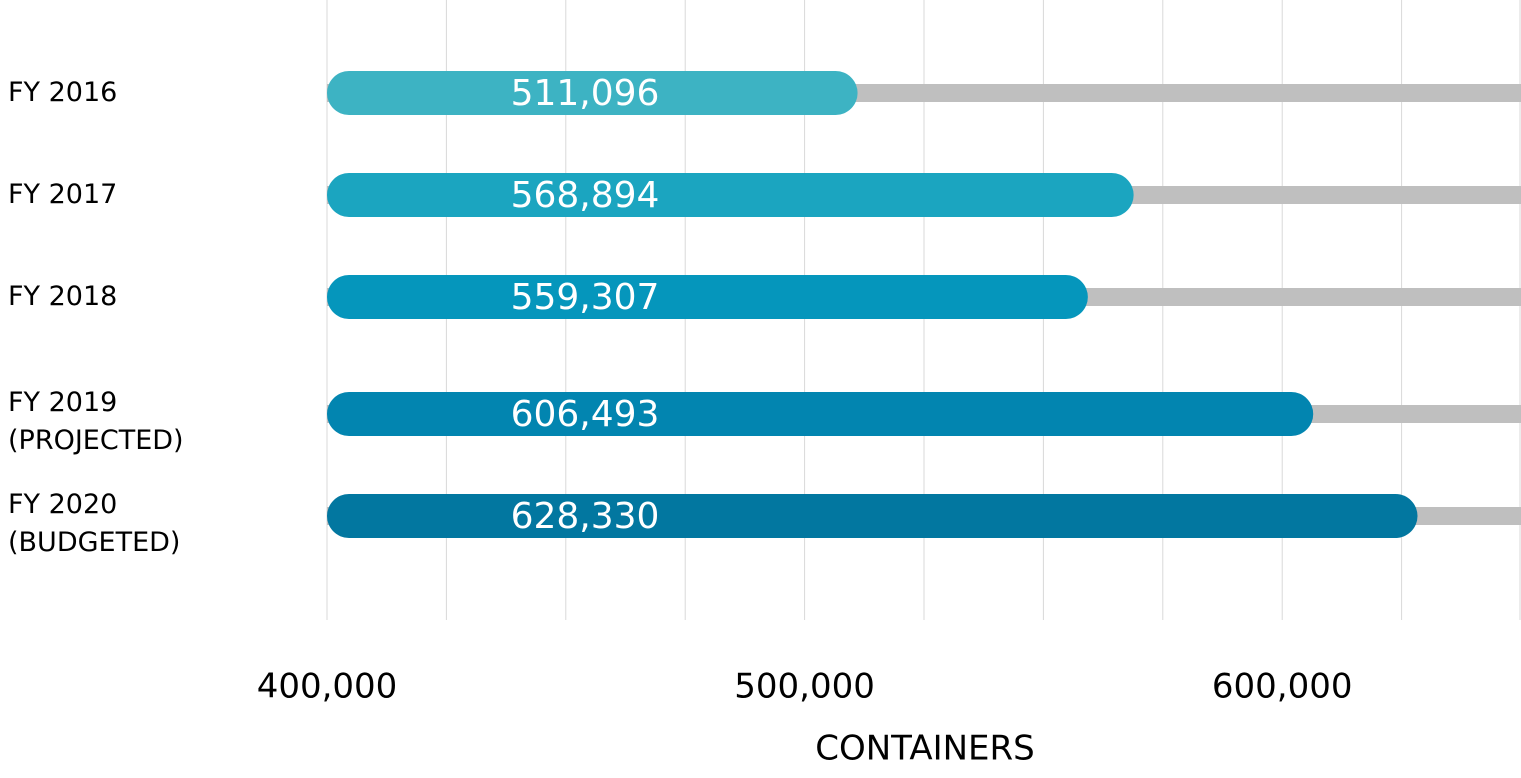  I want to click on value-label: 559,307, so click(585, 297).